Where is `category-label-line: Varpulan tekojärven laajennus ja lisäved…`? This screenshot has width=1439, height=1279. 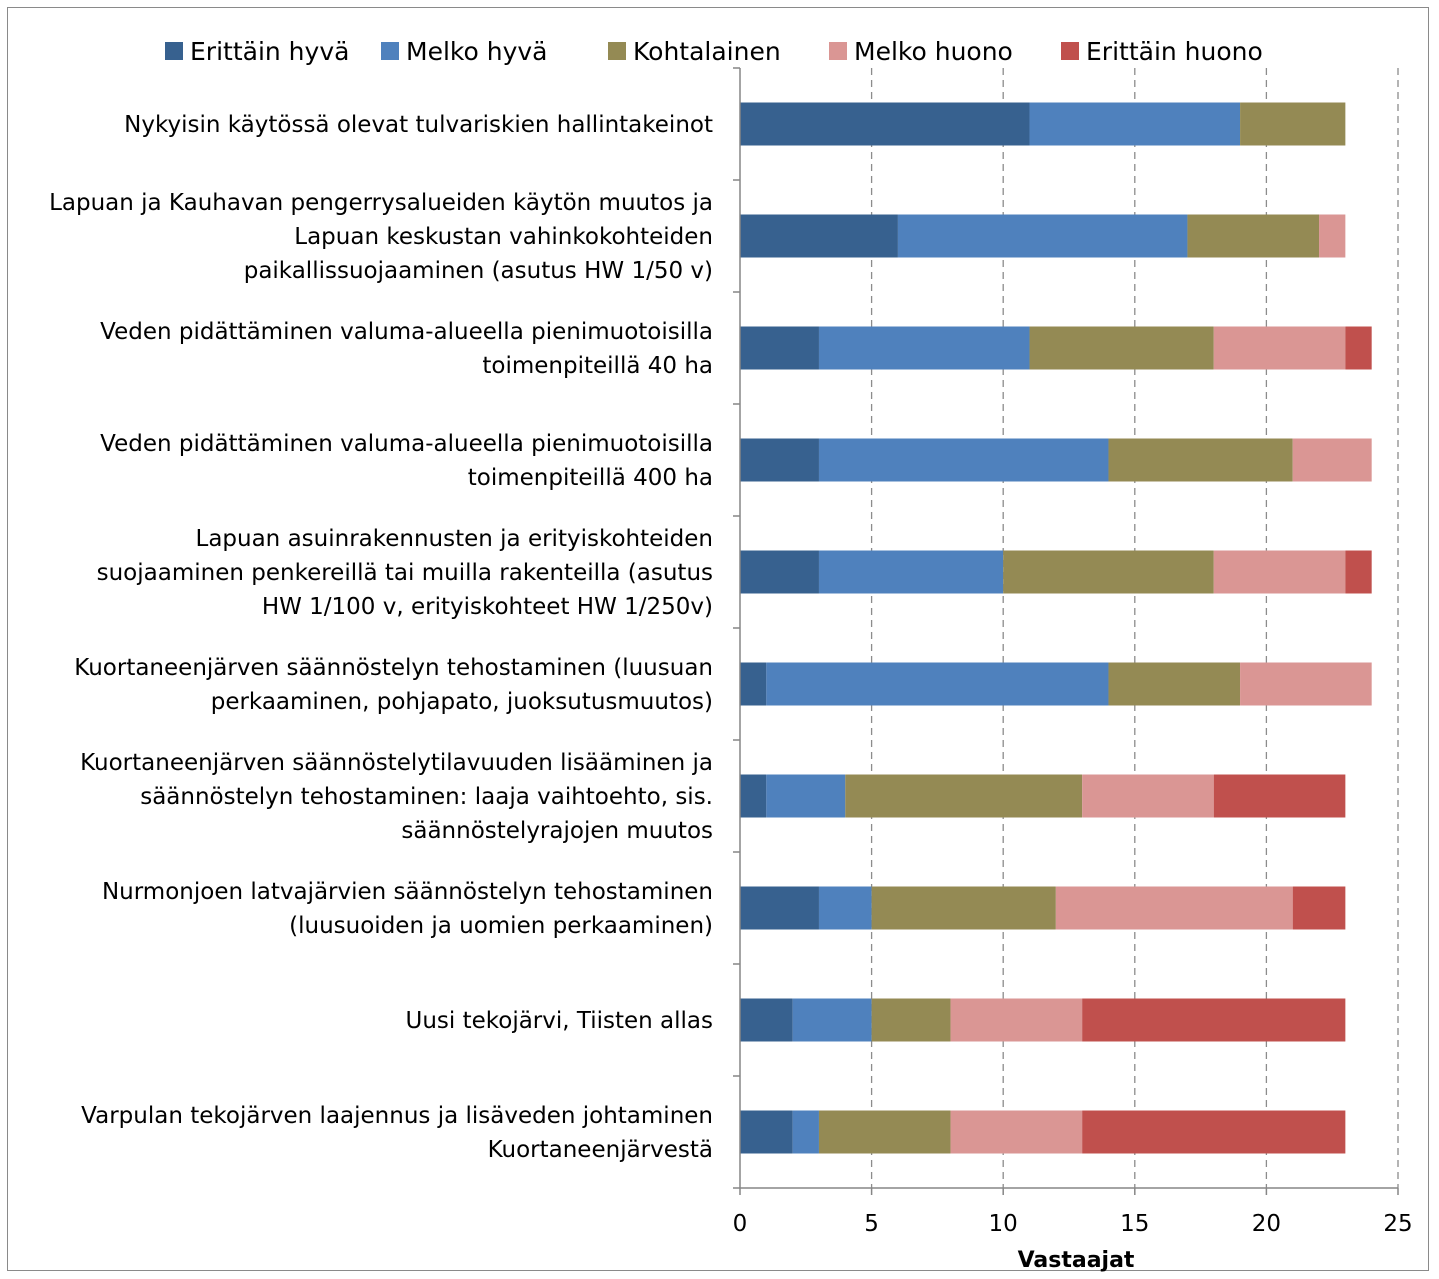 category-label-line: Varpulan tekojärven laajennus ja lisäved… is located at coordinates (397, 1116).